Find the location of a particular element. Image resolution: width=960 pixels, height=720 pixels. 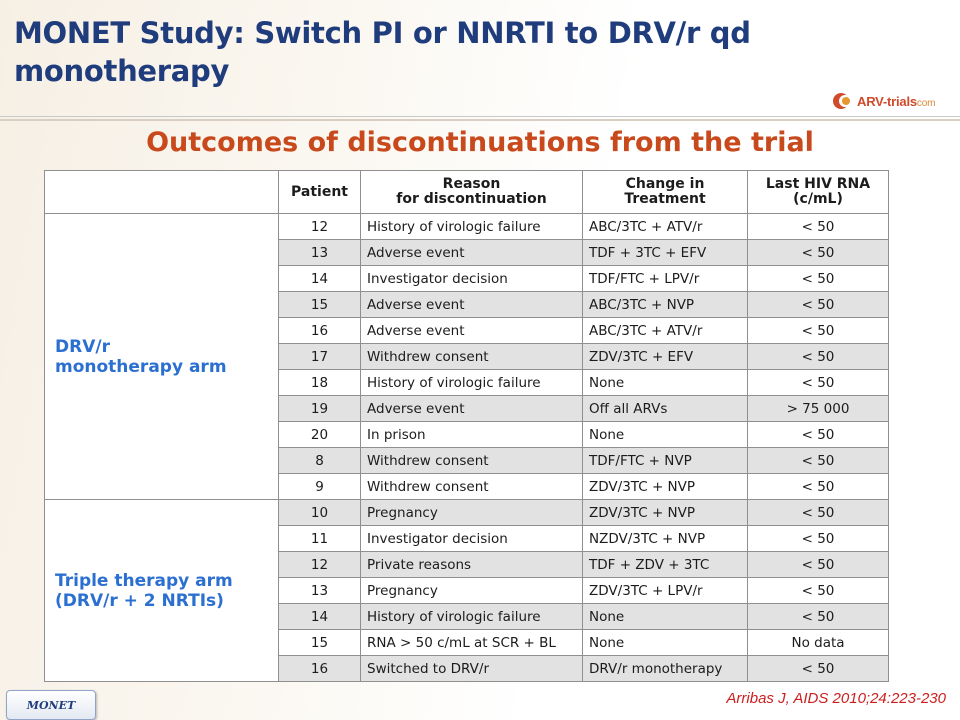

table-row: 13 Adverse event TDF + 3TC + EFV < 50 is located at coordinates (467, 252).